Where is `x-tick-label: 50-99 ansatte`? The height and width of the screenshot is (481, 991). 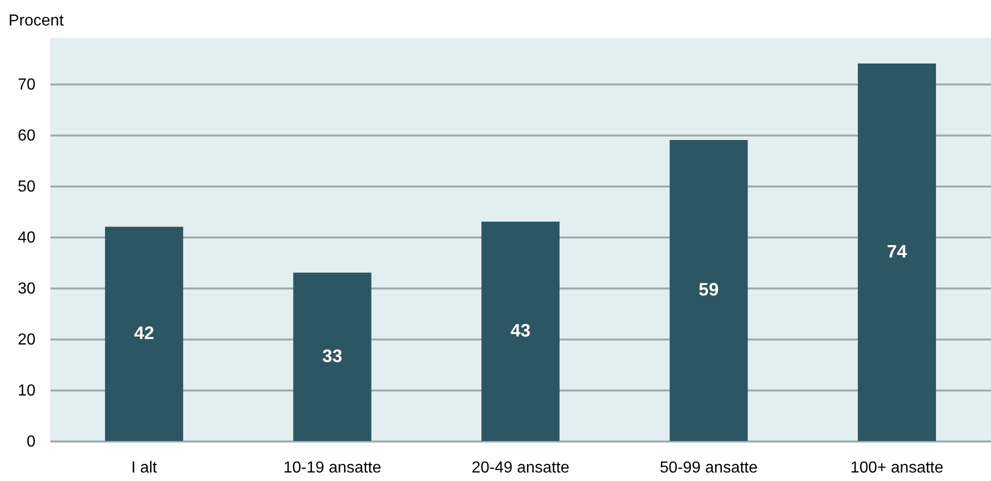 x-tick-label: 50-99 ansatte is located at coordinates (709, 468).